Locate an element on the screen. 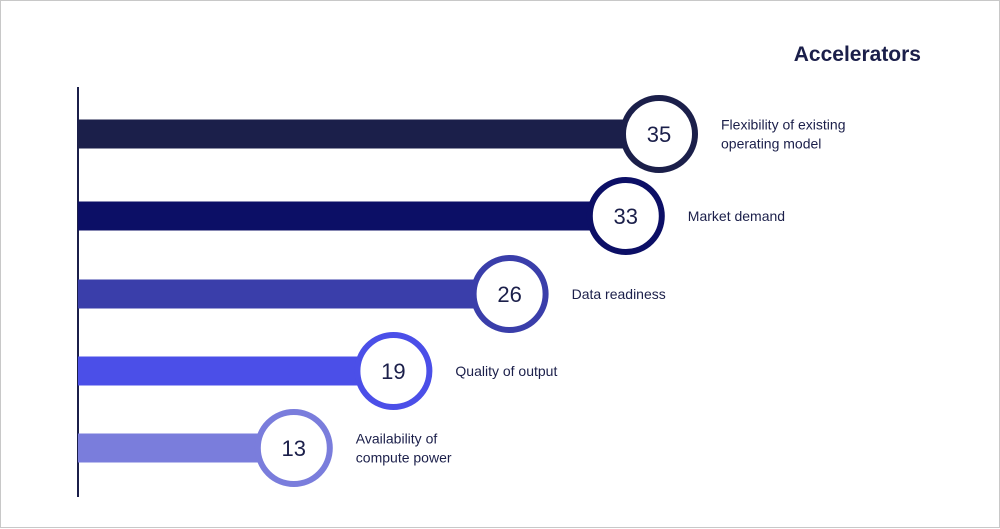  category-label: Data readiness is located at coordinates (619, 294).